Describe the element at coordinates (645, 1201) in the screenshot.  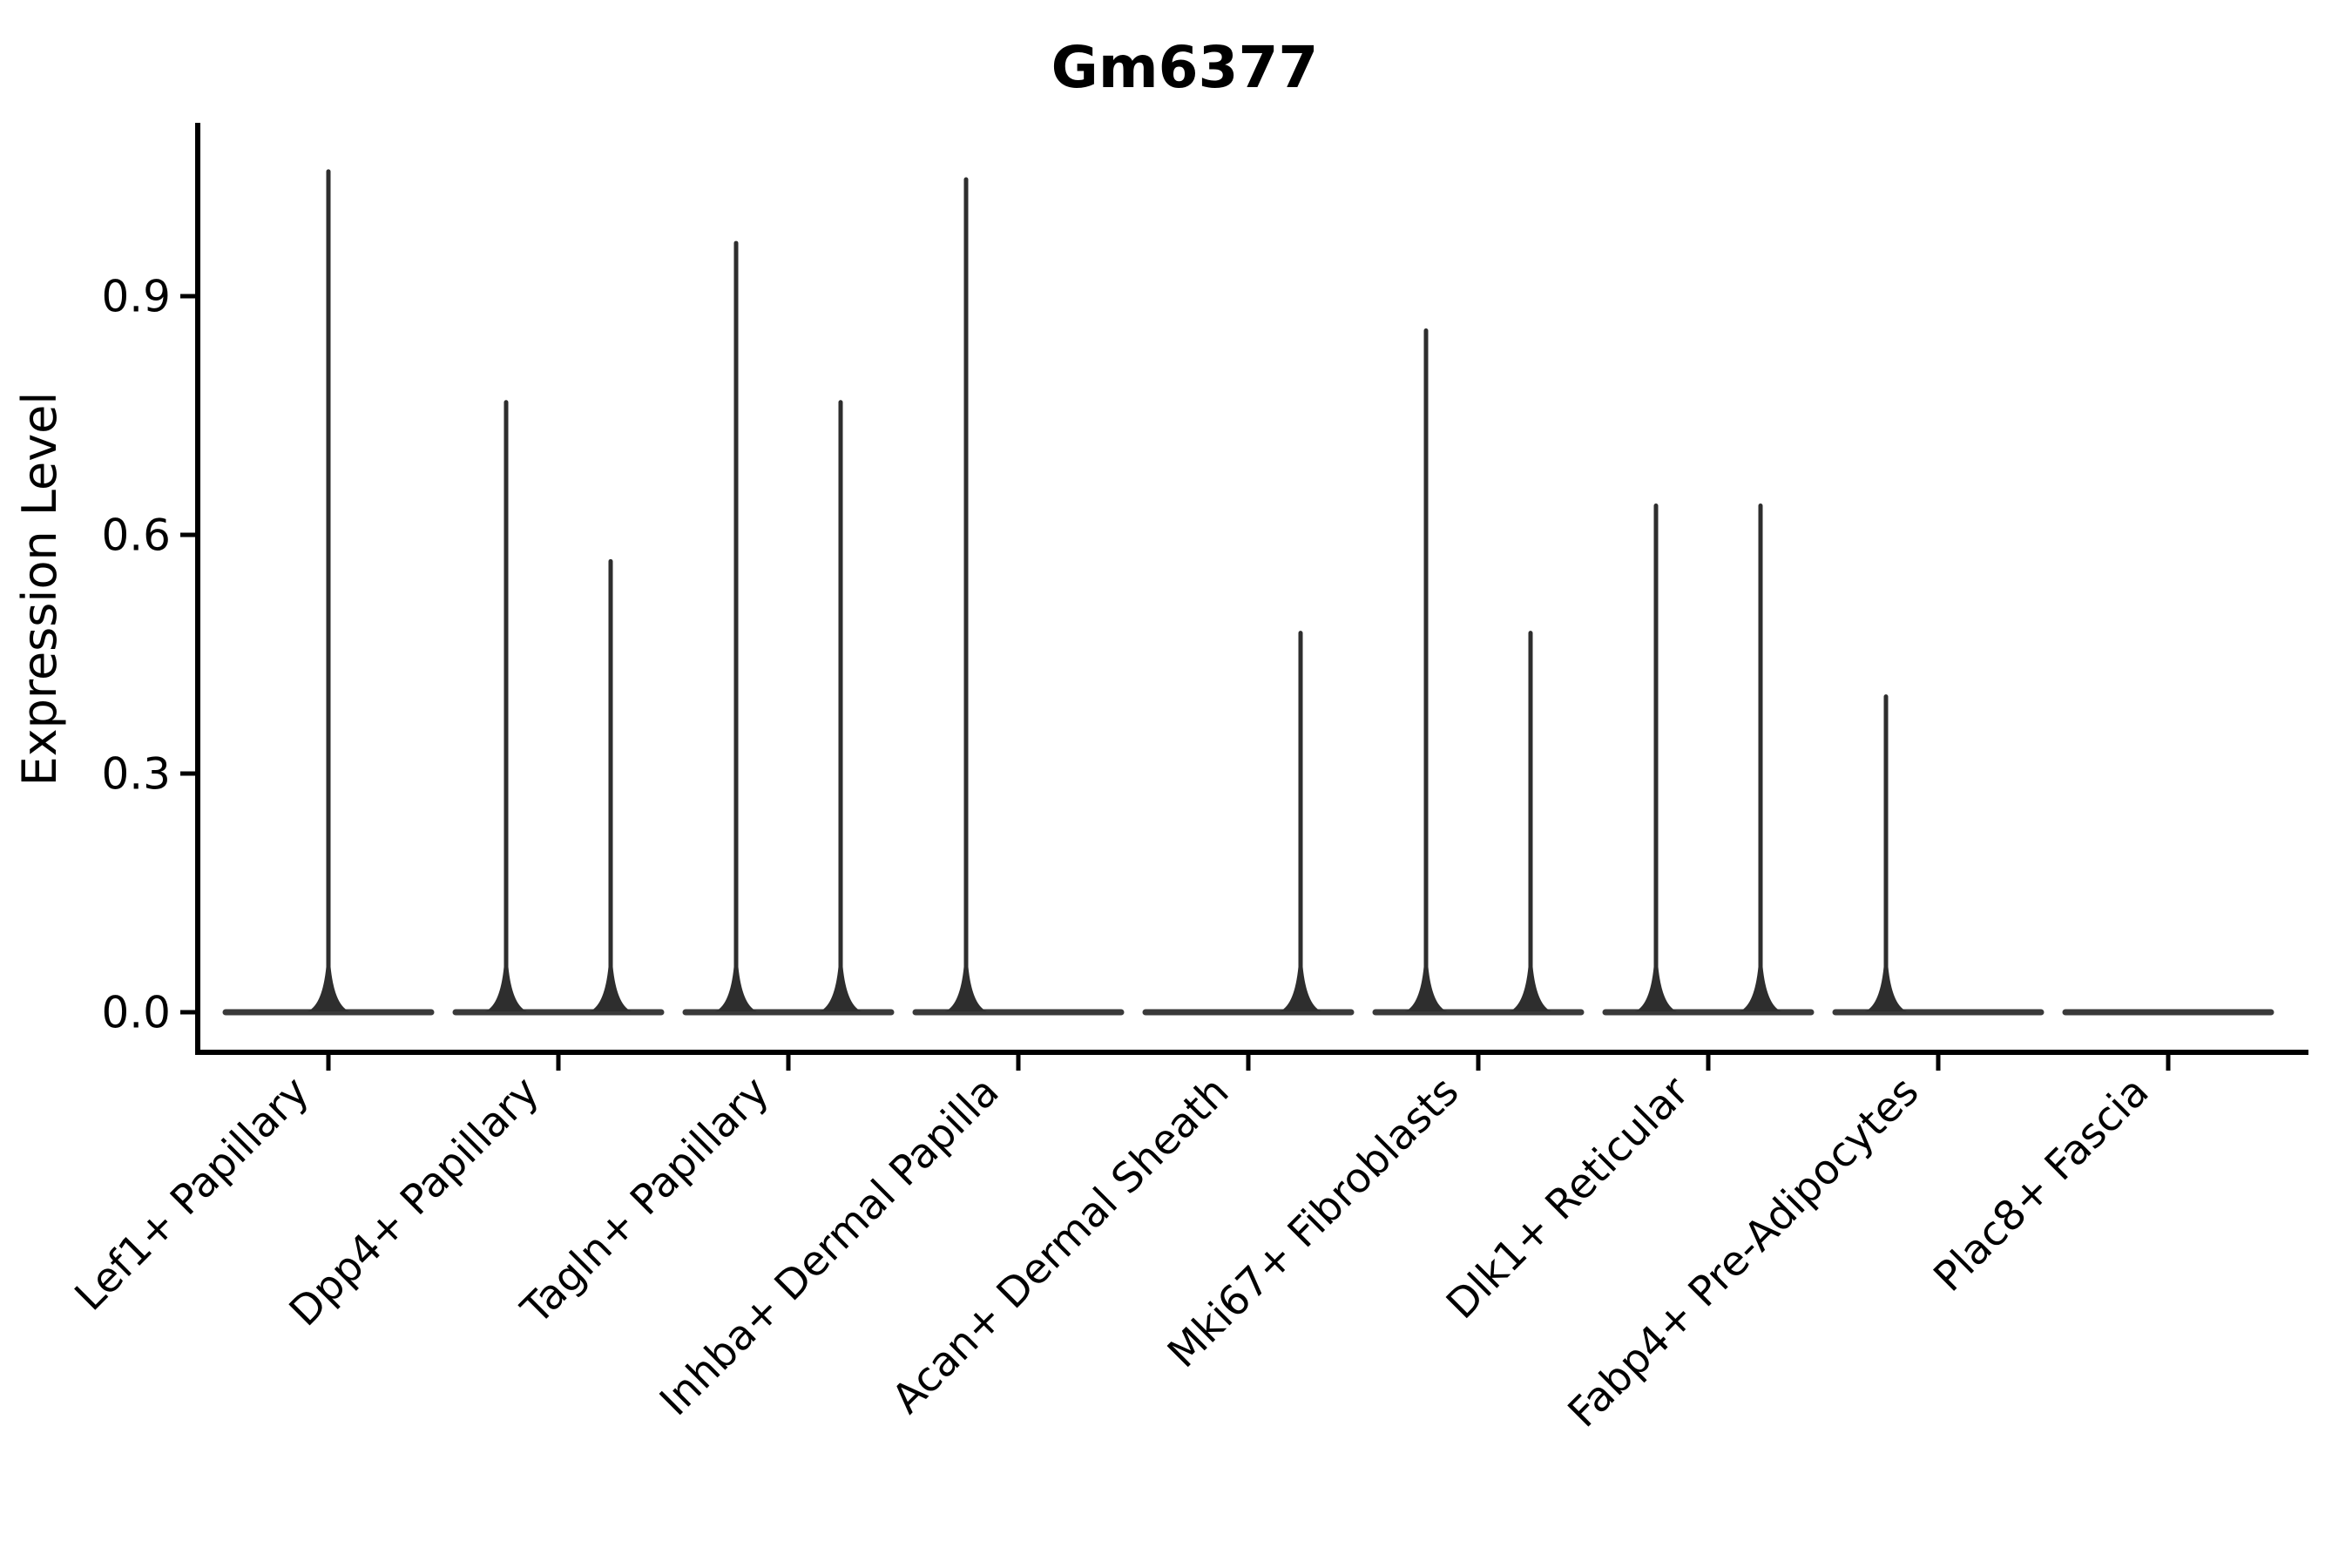
I see `x-tick-label: Tagln+ Papillary` at that location.